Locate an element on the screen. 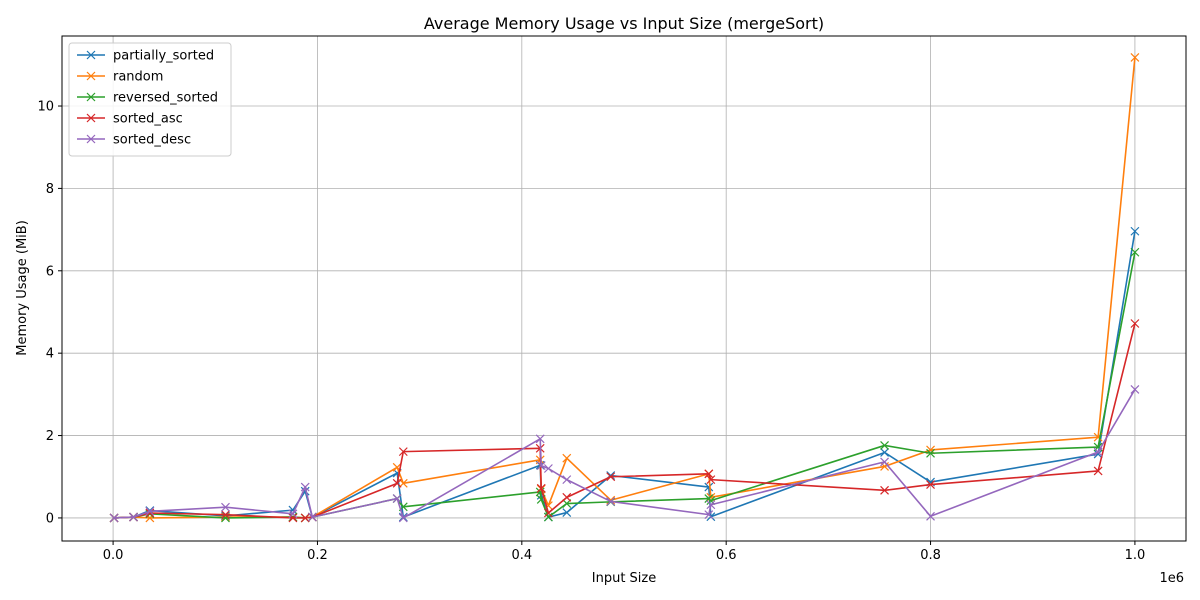  legend-label: random is located at coordinates (138, 77).